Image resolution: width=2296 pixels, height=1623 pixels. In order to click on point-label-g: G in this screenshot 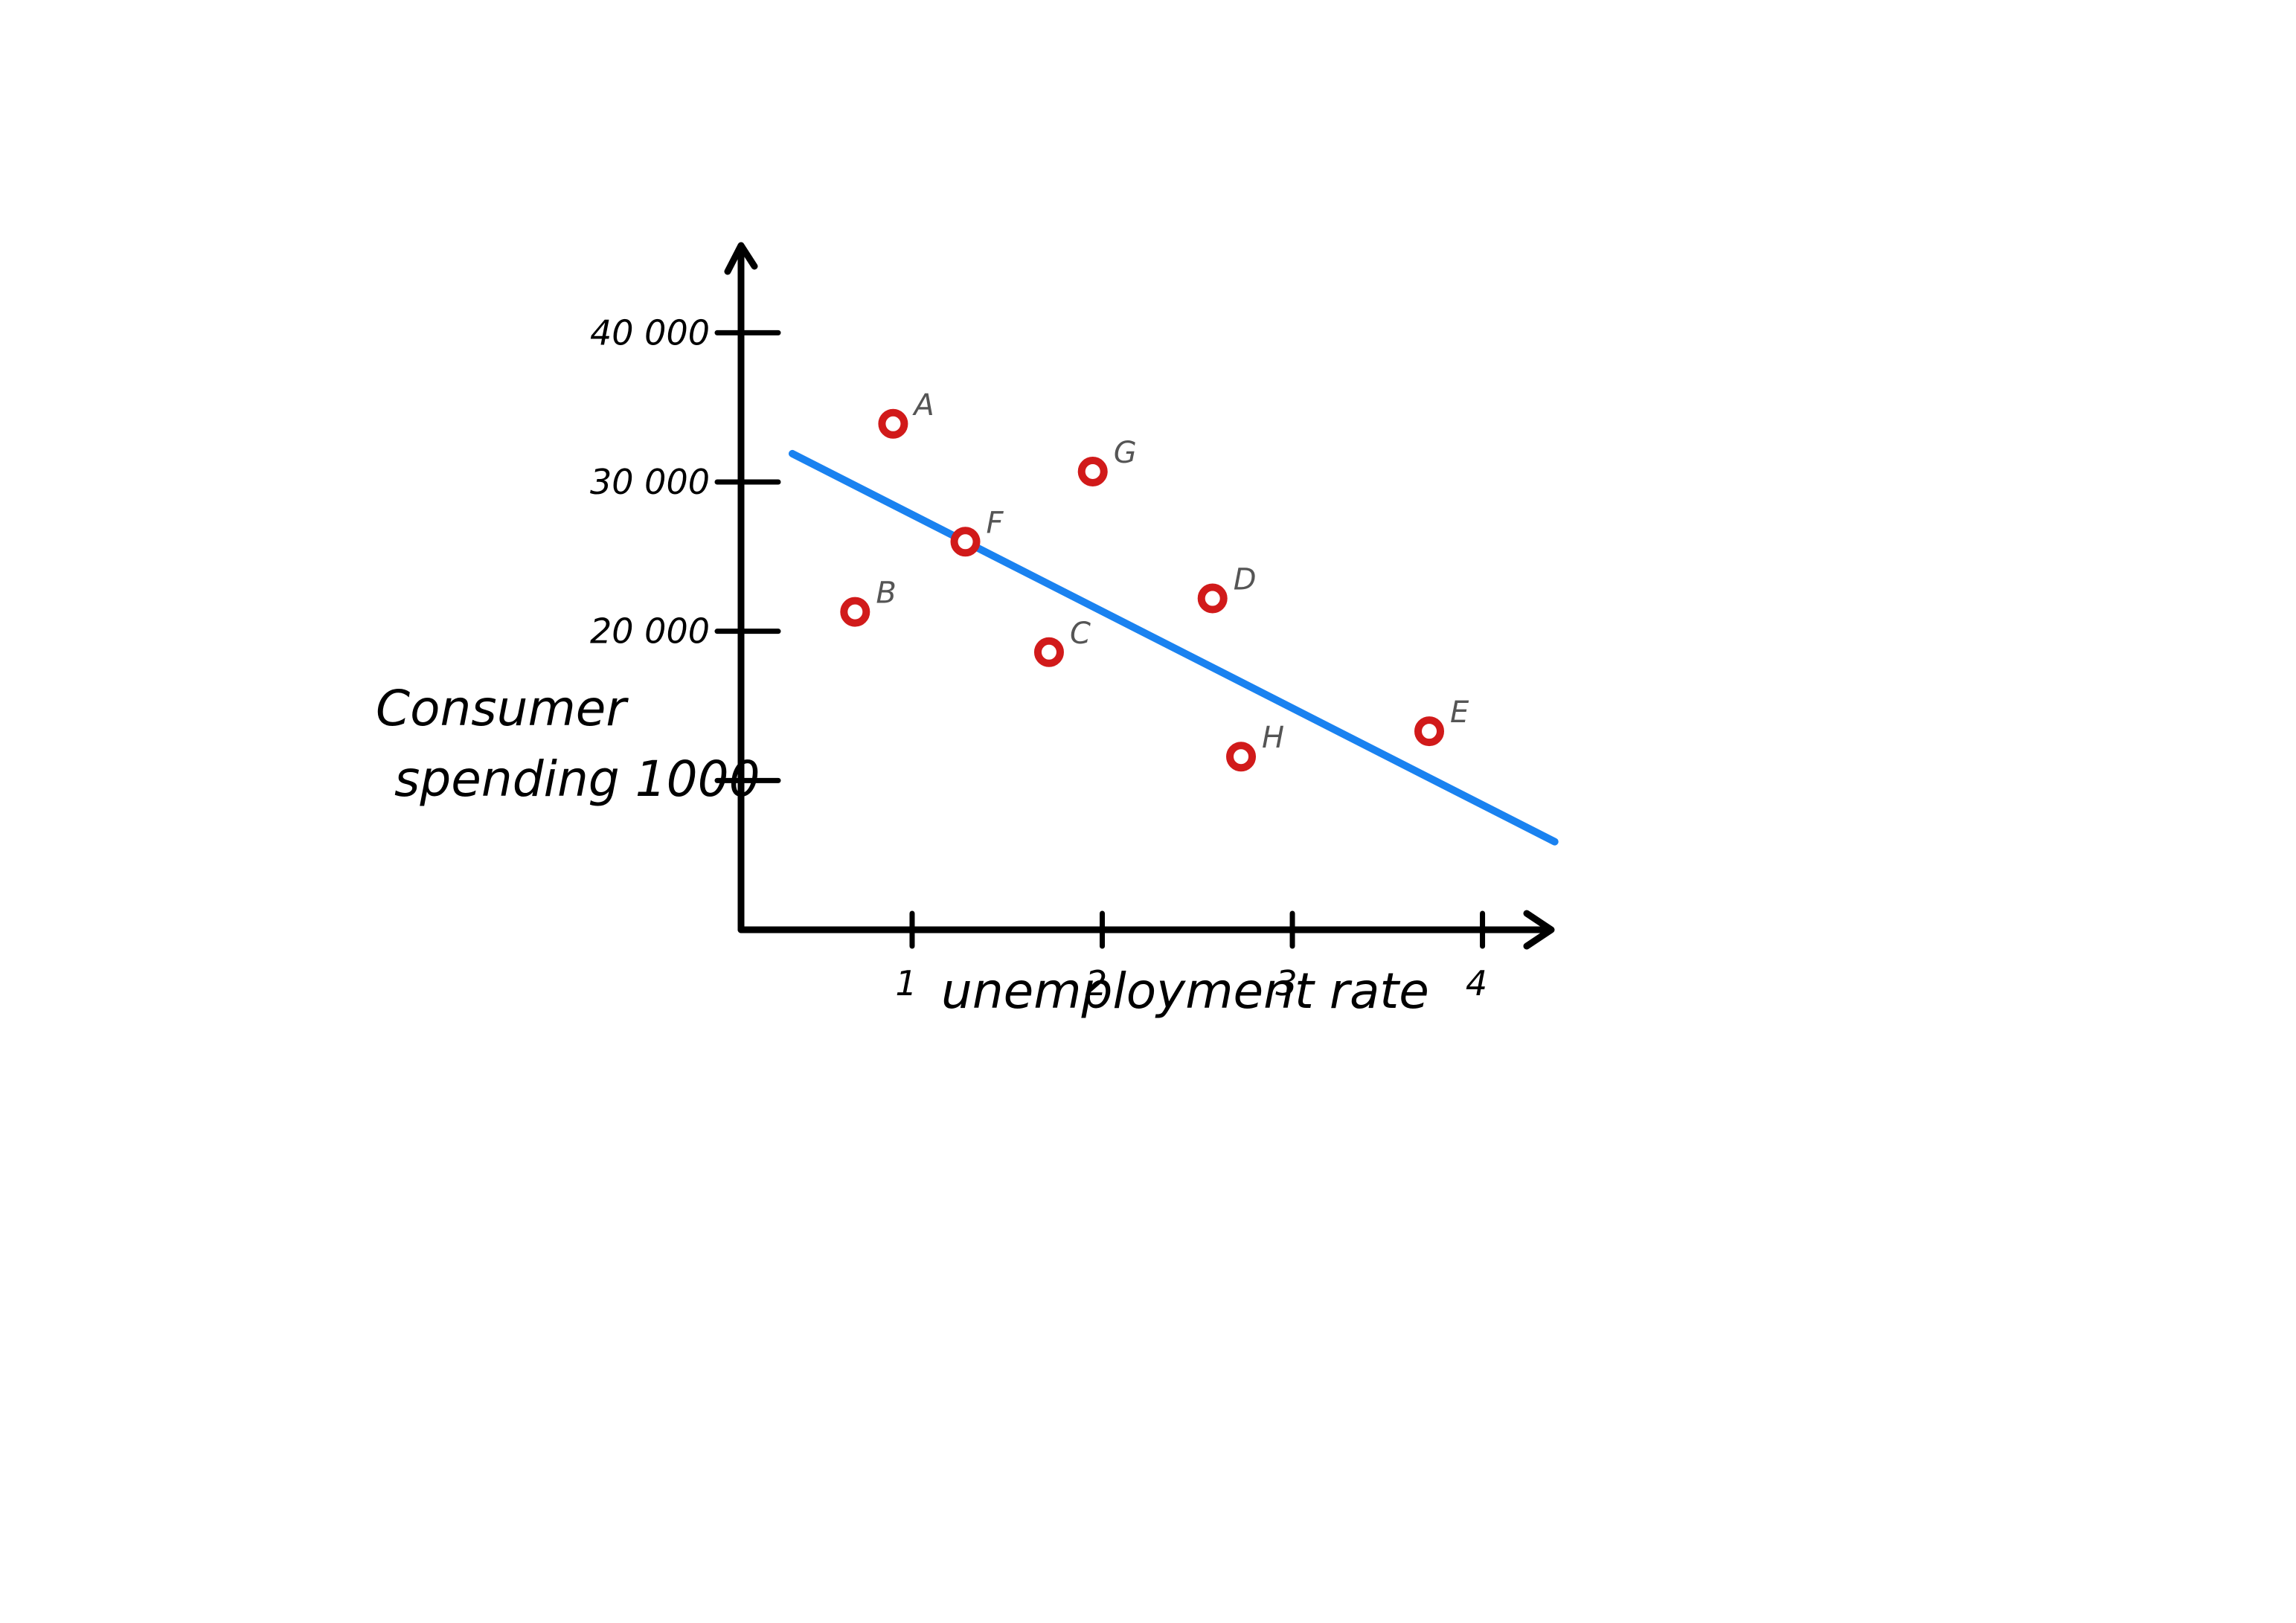, I will do `click(1125, 453)`.